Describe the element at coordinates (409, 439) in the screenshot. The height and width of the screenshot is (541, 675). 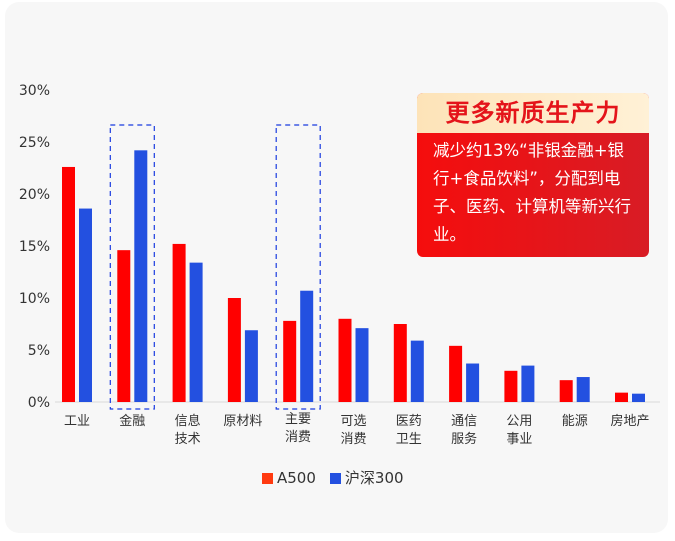
I see `x-tick-label: 卫生` at that location.